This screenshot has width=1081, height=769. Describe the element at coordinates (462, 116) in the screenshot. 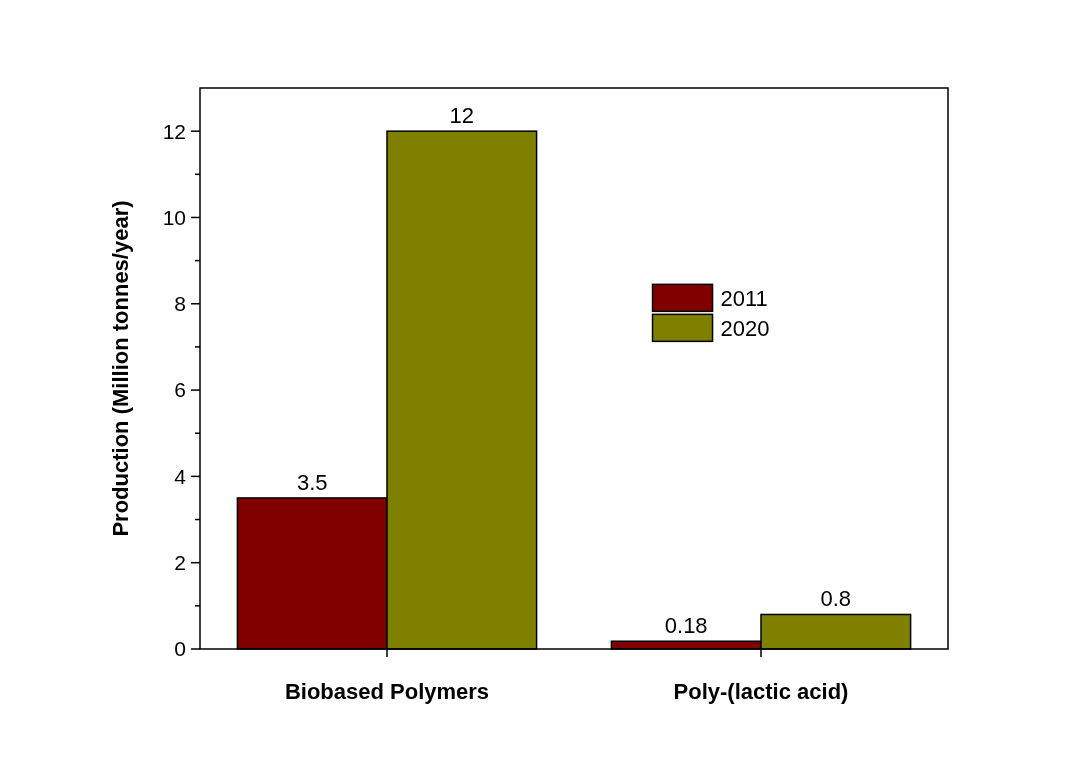

I see `data-label: 12` at that location.